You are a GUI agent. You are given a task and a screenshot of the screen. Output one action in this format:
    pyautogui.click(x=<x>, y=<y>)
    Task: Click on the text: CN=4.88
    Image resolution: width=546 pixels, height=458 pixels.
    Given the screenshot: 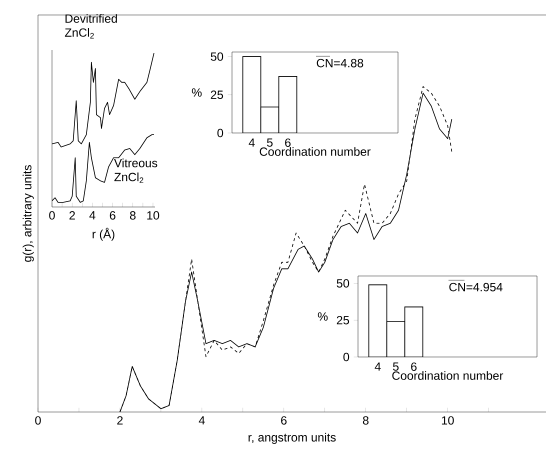 What is the action you would take?
    pyautogui.click(x=340, y=63)
    